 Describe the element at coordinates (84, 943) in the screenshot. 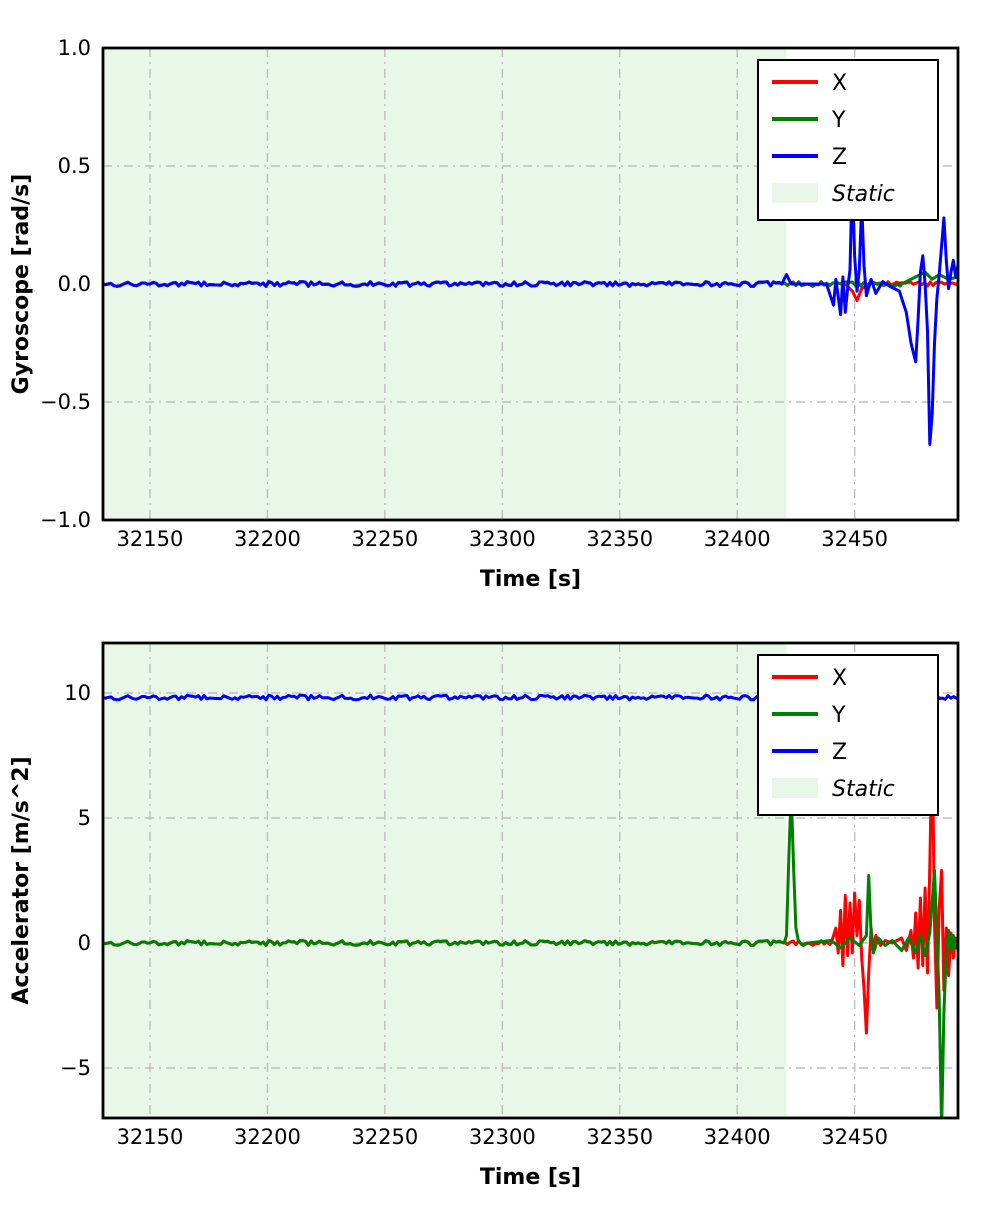

I see `y-tick-label: 0` at that location.